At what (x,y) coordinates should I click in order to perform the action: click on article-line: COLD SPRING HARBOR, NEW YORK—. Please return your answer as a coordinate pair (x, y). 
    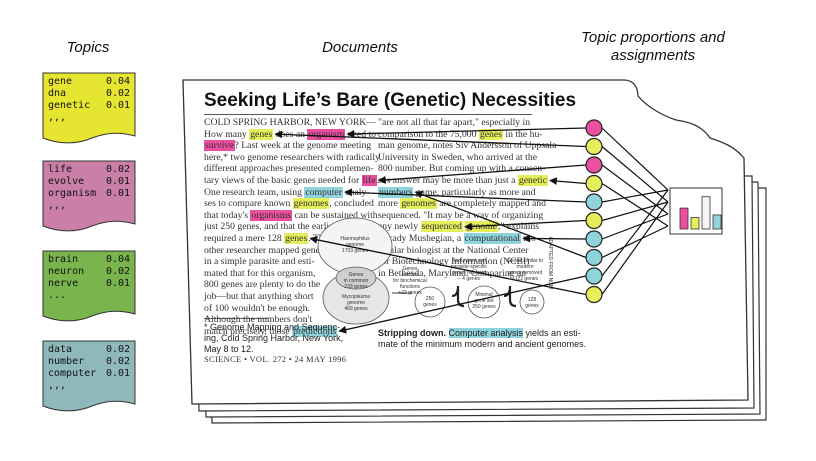
    Looking at the image, I should click on (292, 123).